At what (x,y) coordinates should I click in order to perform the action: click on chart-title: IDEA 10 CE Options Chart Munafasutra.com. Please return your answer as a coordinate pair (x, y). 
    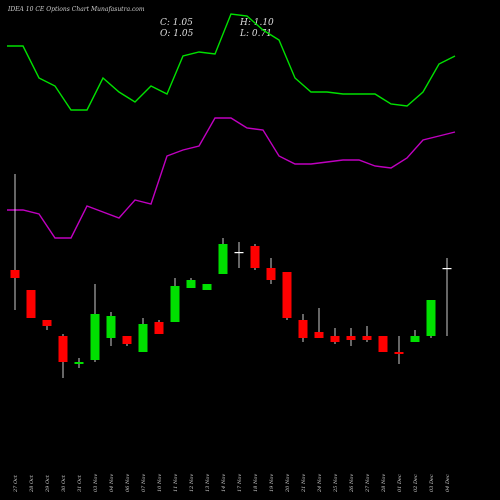
    Looking at the image, I should click on (76, 9).